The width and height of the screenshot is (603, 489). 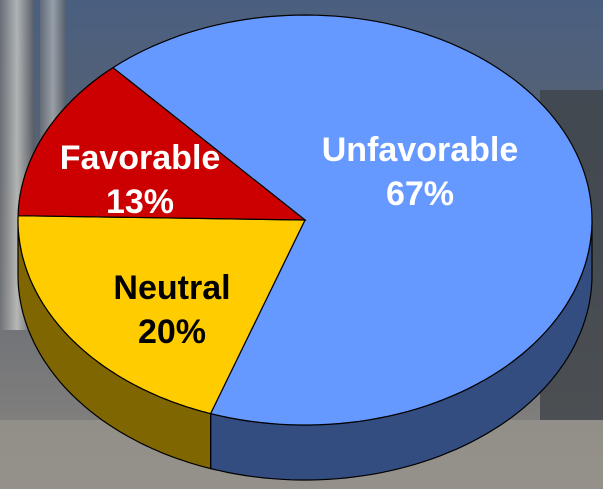 I want to click on slice-label: Unfavorable, so click(x=420, y=150).